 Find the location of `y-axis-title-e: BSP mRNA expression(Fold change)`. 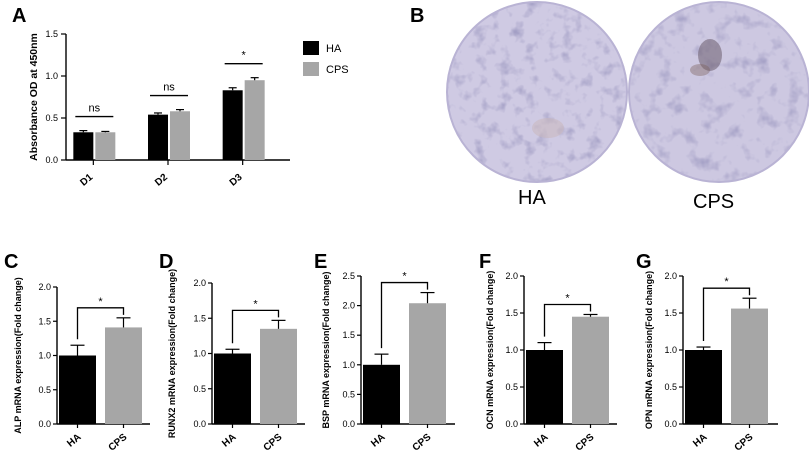

y-axis-title-e: BSP mRNA expression(Fold change) is located at coordinates (326, 349).